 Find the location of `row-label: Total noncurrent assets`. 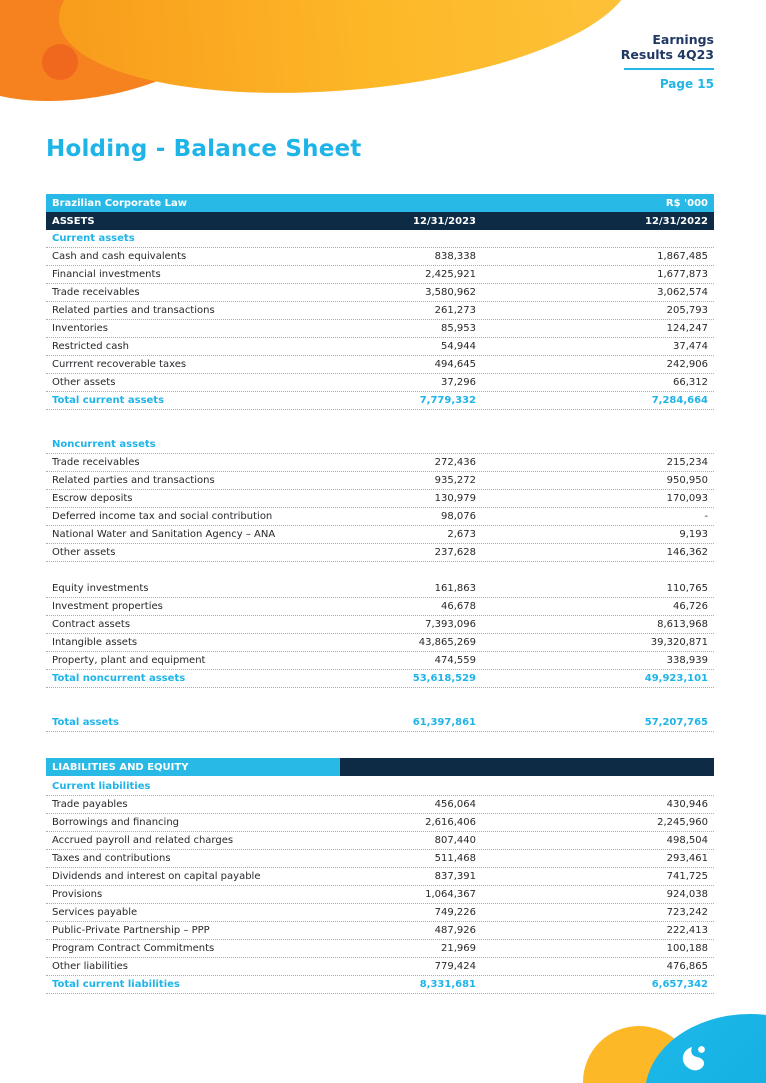

row-label: Total noncurrent assets is located at coordinates (119, 678).